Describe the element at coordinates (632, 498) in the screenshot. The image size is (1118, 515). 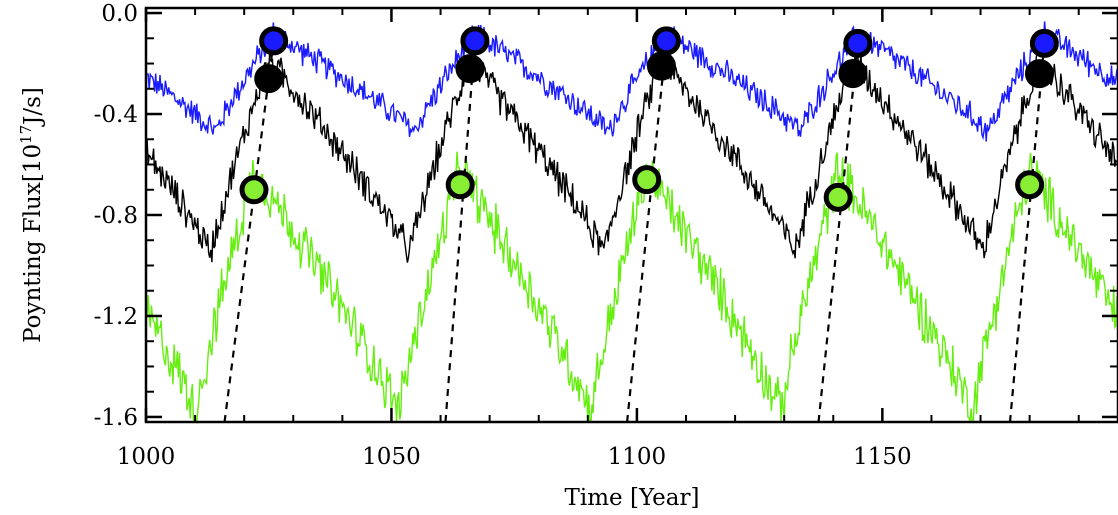
I see `x-axis-title: Time [Year]` at that location.